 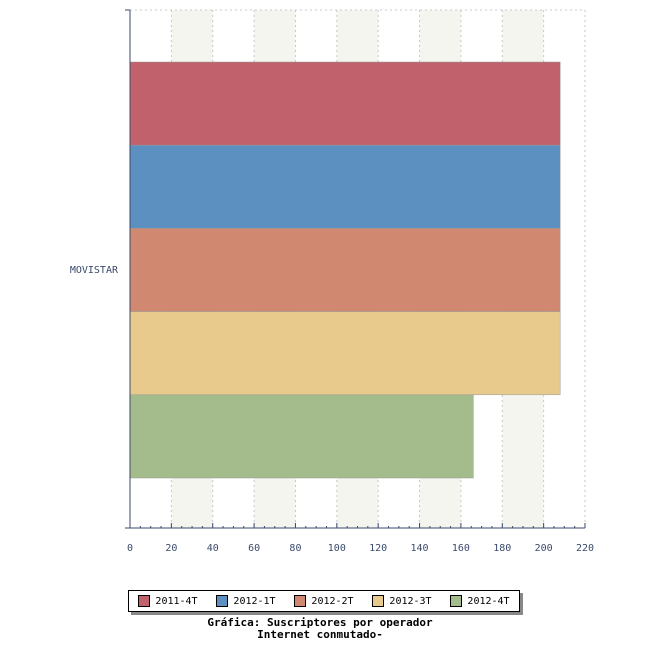 I want to click on legend-label: 2011-4T, so click(x=176, y=601).